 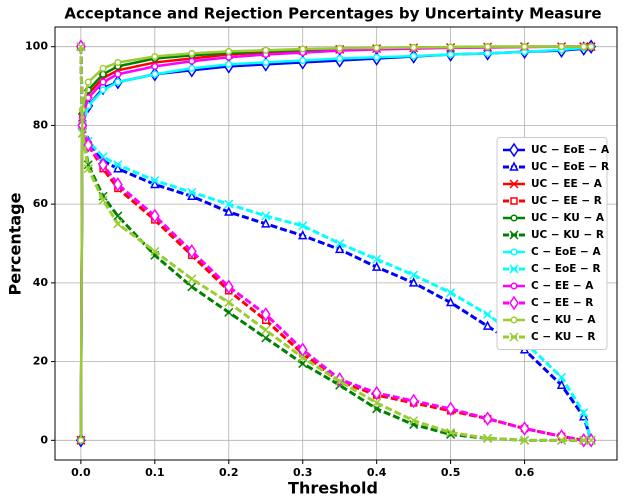 I want to click on y-tick-label: 80, so click(x=41, y=124).